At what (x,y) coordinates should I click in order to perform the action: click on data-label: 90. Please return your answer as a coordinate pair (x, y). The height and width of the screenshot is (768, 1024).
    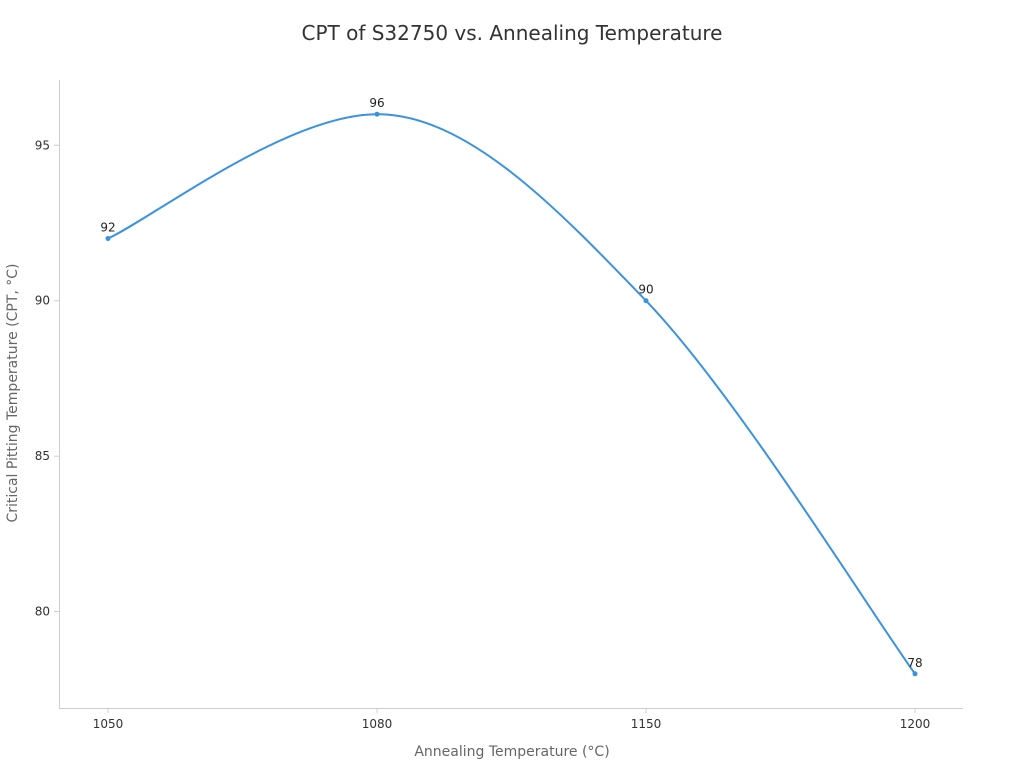
    Looking at the image, I should click on (645, 290).